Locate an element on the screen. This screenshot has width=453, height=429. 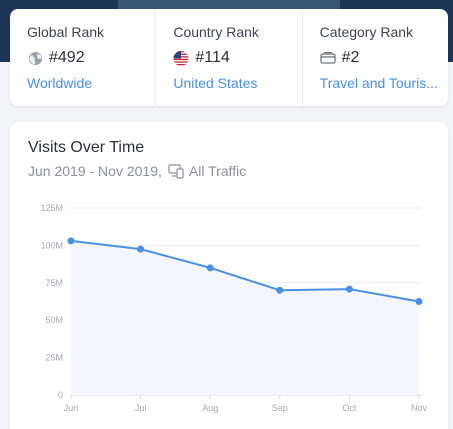
country-rank-link: United States is located at coordinates (215, 83).